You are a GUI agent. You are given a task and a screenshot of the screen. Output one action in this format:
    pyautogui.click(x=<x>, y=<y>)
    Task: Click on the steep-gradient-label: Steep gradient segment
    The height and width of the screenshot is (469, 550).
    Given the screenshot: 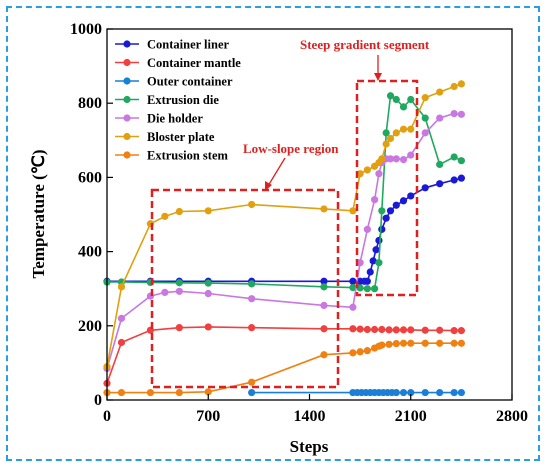 What is the action you would take?
    pyautogui.click(x=365, y=44)
    